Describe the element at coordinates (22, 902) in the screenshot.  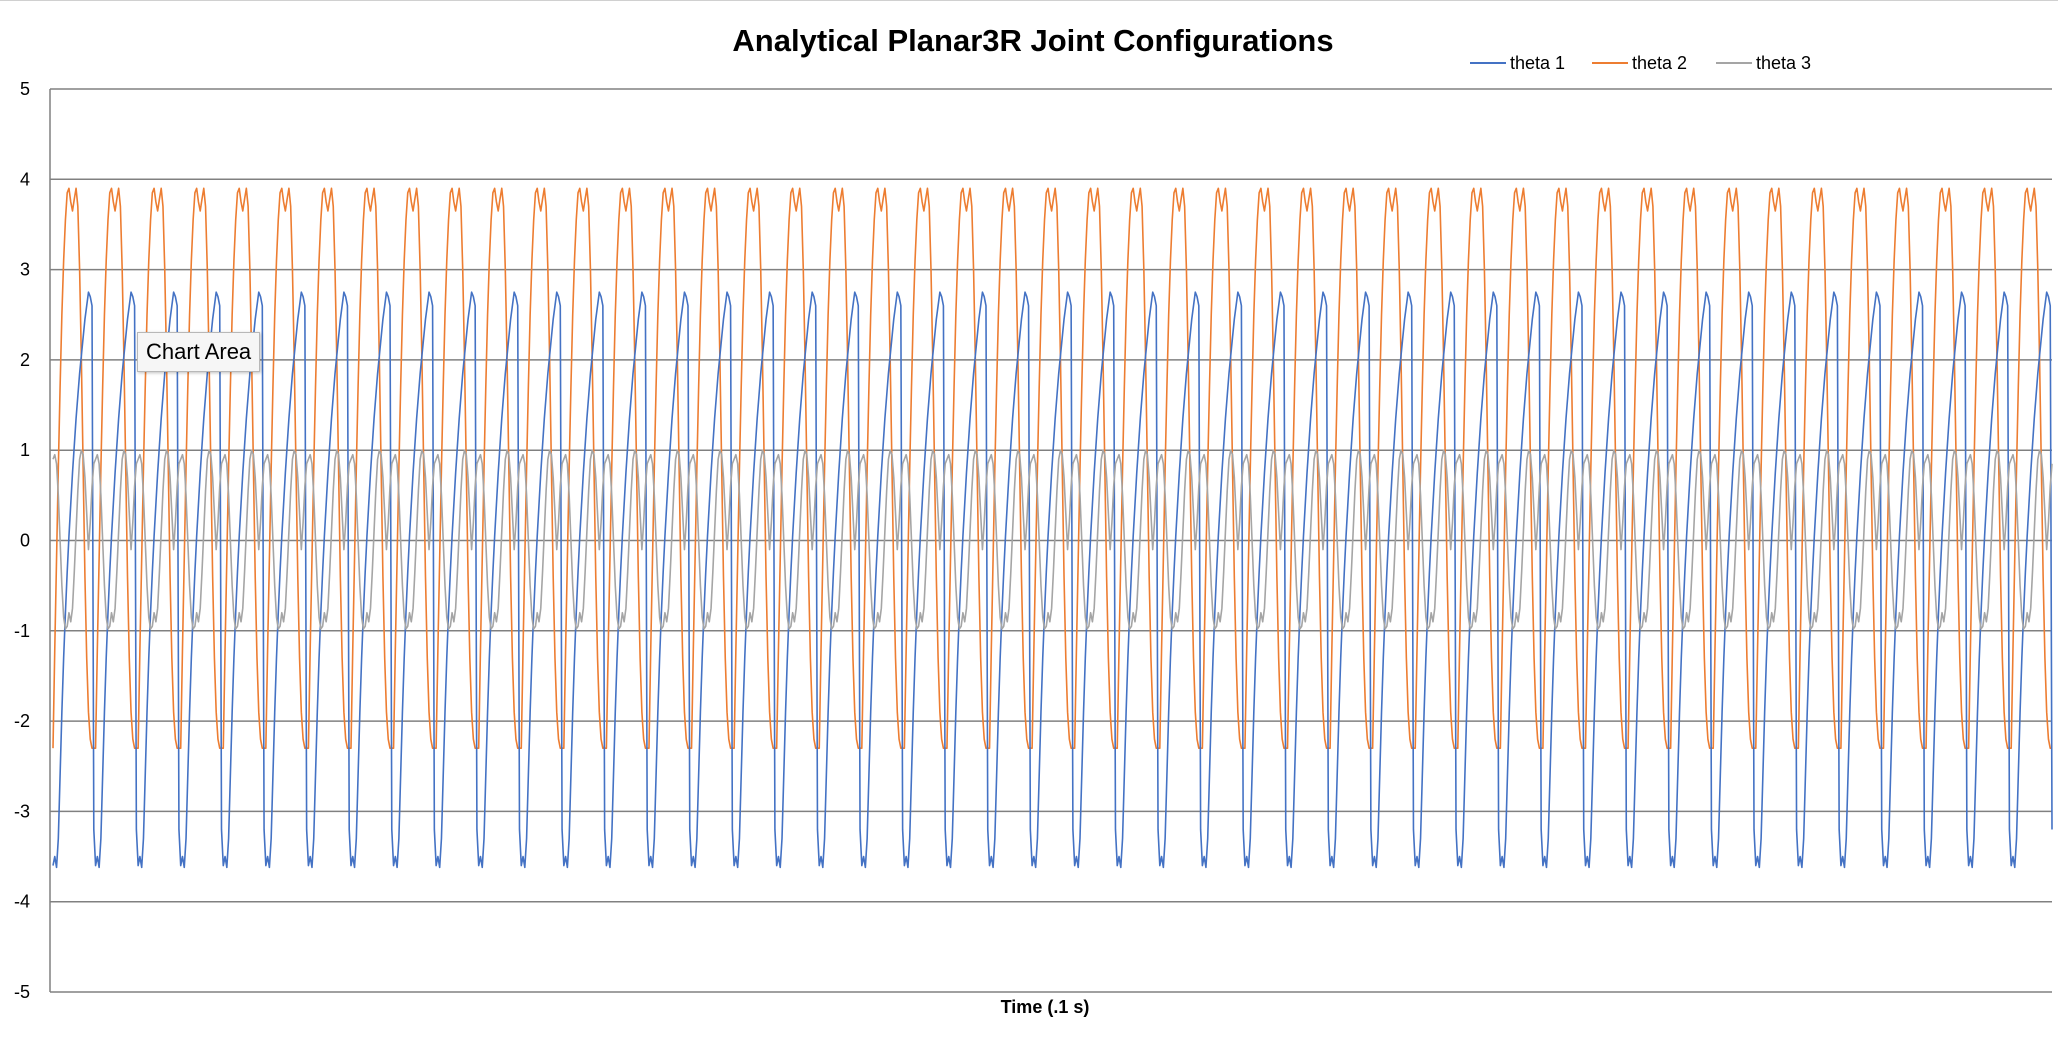
I see `y-tick-label: -4` at that location.